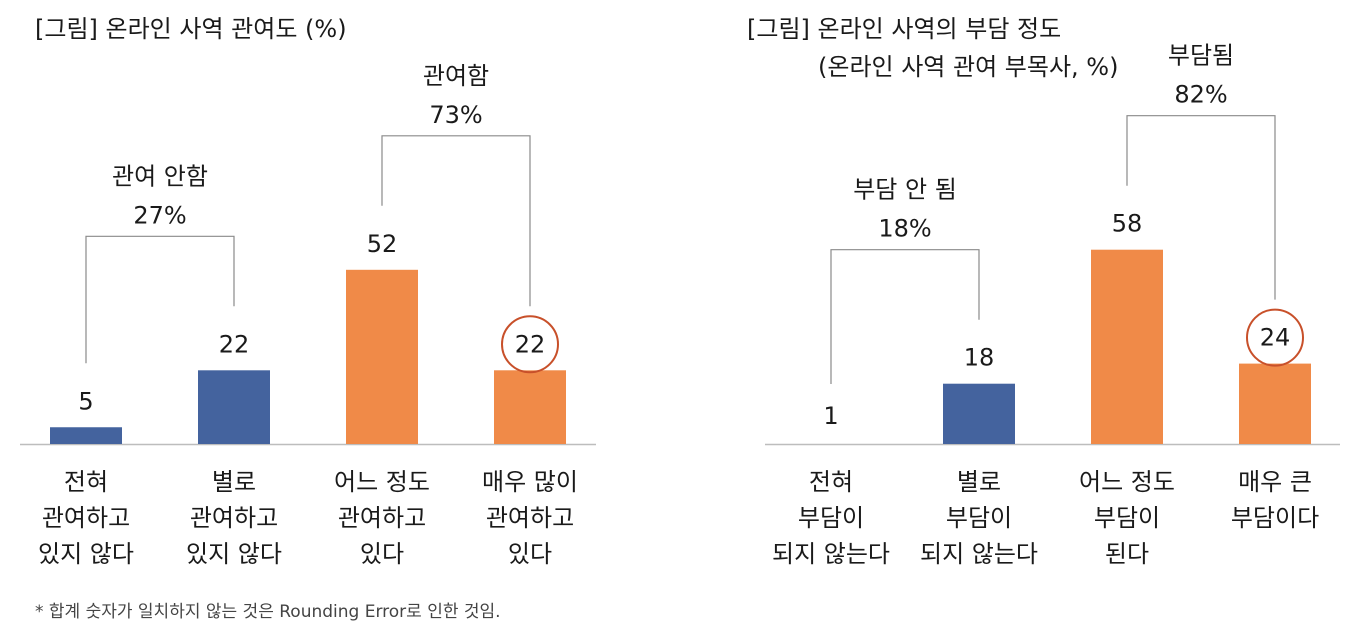  Describe the element at coordinates (831, 518) in the screenshot. I see `category-label-1-line-2: 부담이` at that location.